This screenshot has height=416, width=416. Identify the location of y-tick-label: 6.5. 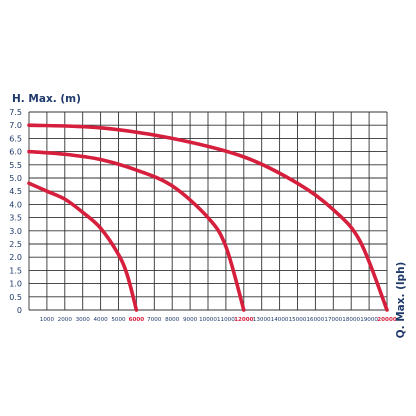
(15, 138).